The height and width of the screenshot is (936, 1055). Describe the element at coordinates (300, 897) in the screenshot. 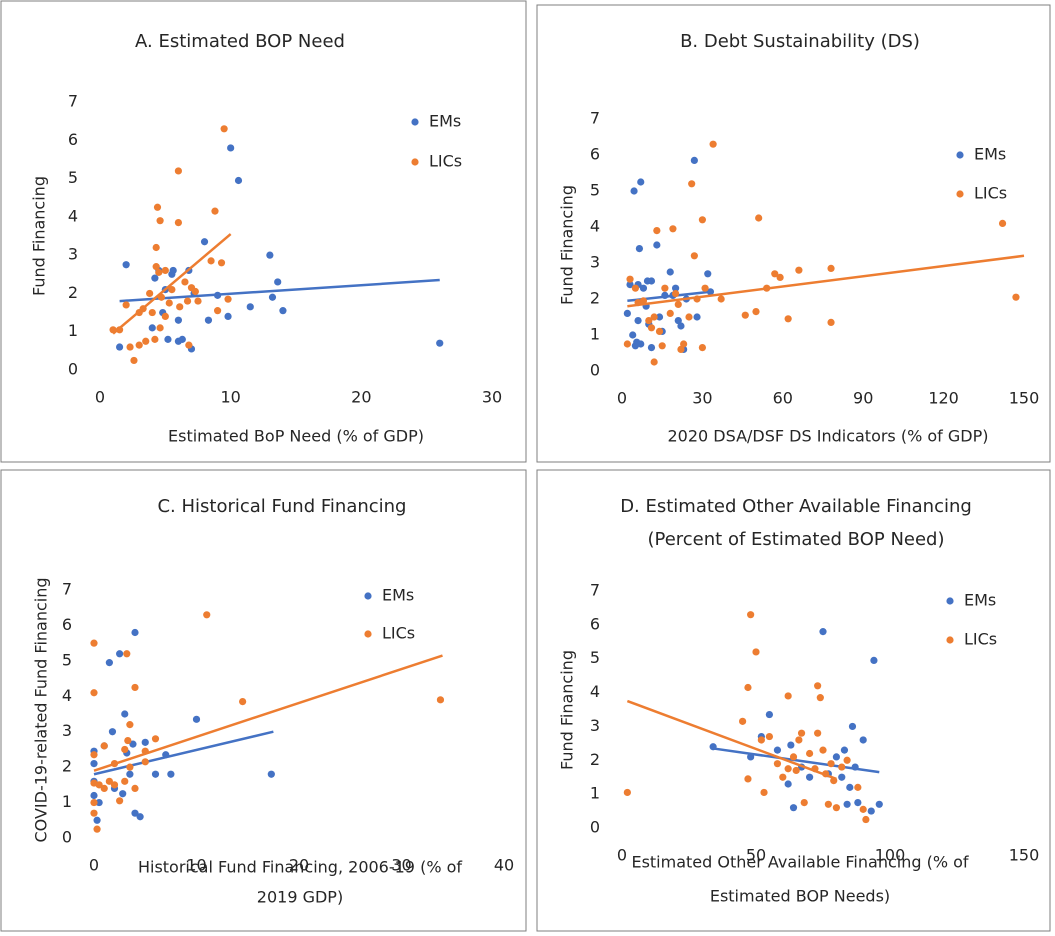

I see `x-axis-label: 2019 GDP)` at that location.